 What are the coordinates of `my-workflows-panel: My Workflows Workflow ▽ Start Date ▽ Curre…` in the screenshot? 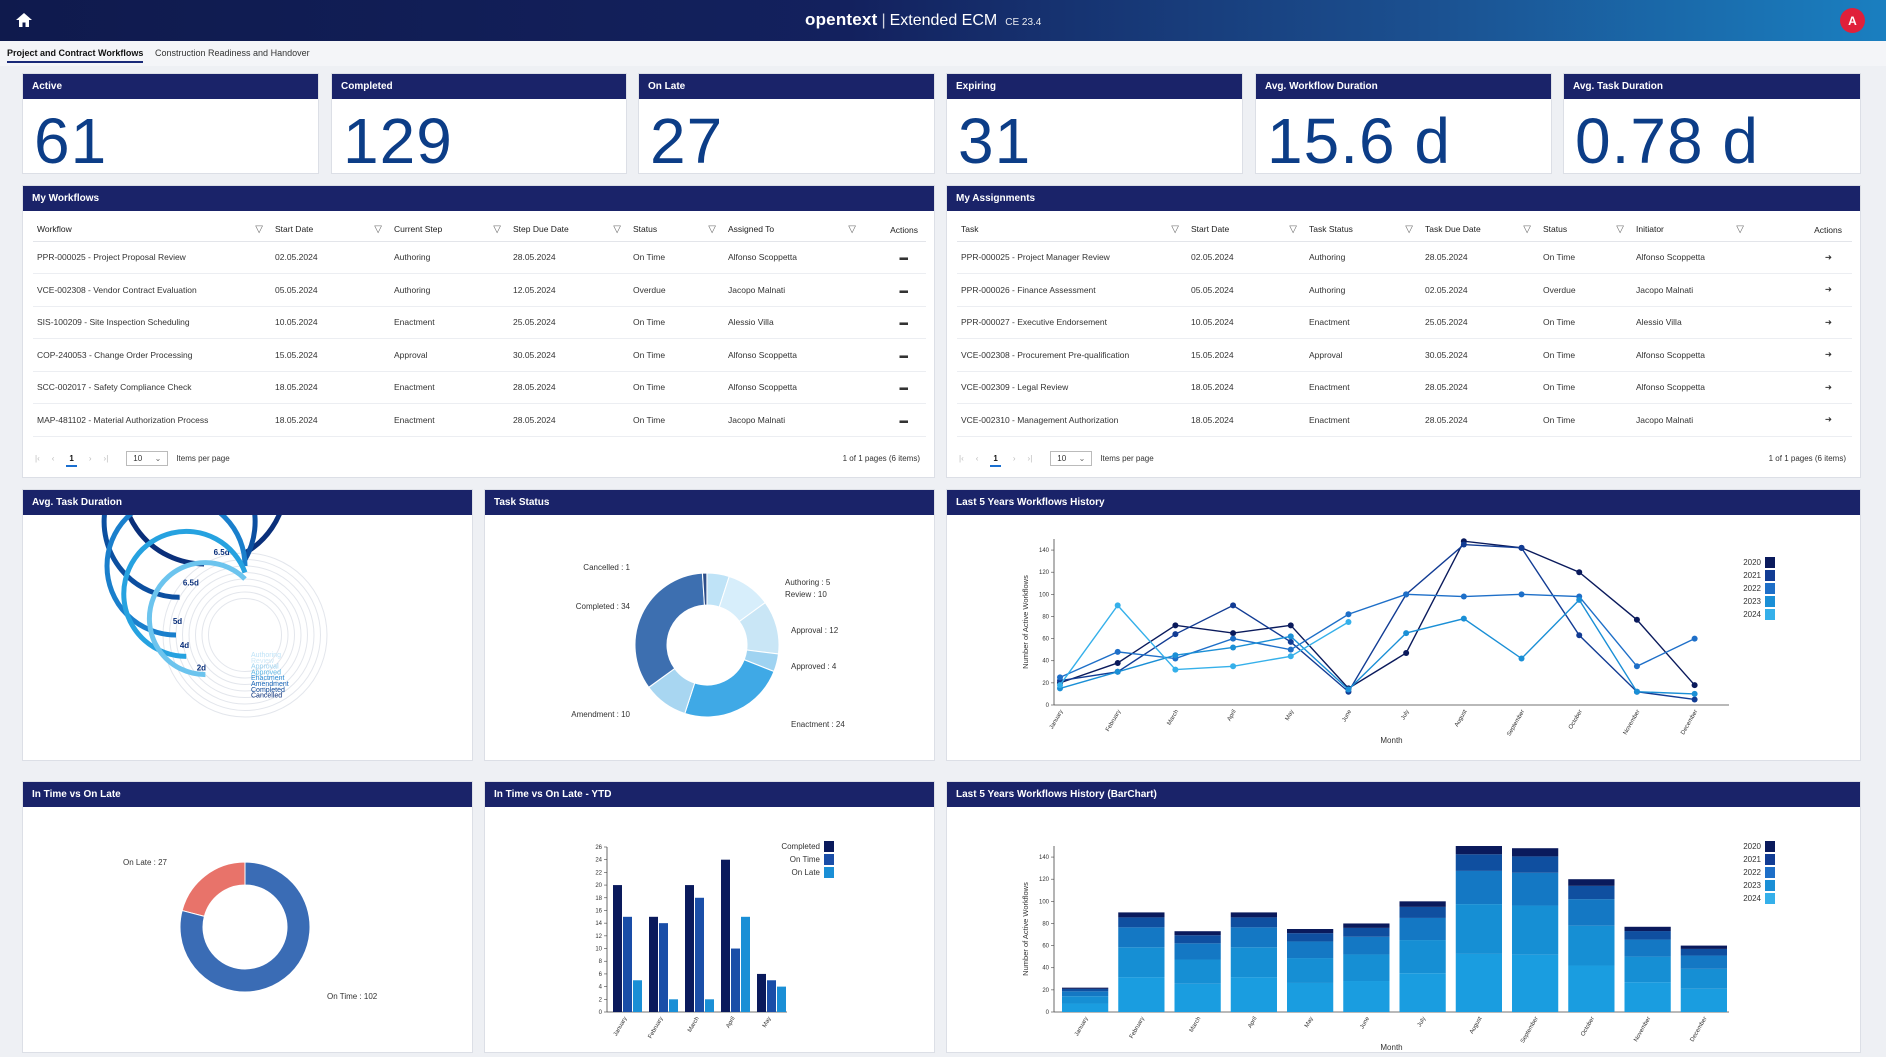 It's located at (478, 331).